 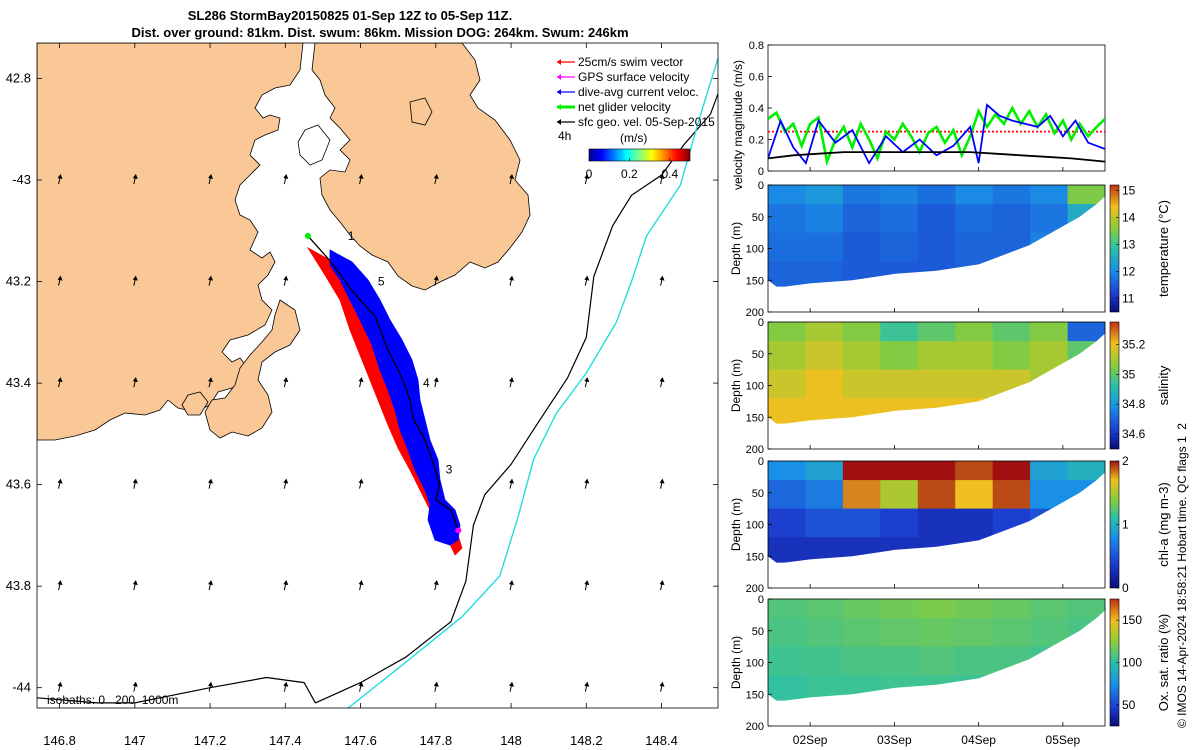 What do you see at coordinates (1132, 663) in the screenshot?
I see `section-colorbar-tick-label: 100` at bounding box center [1132, 663].